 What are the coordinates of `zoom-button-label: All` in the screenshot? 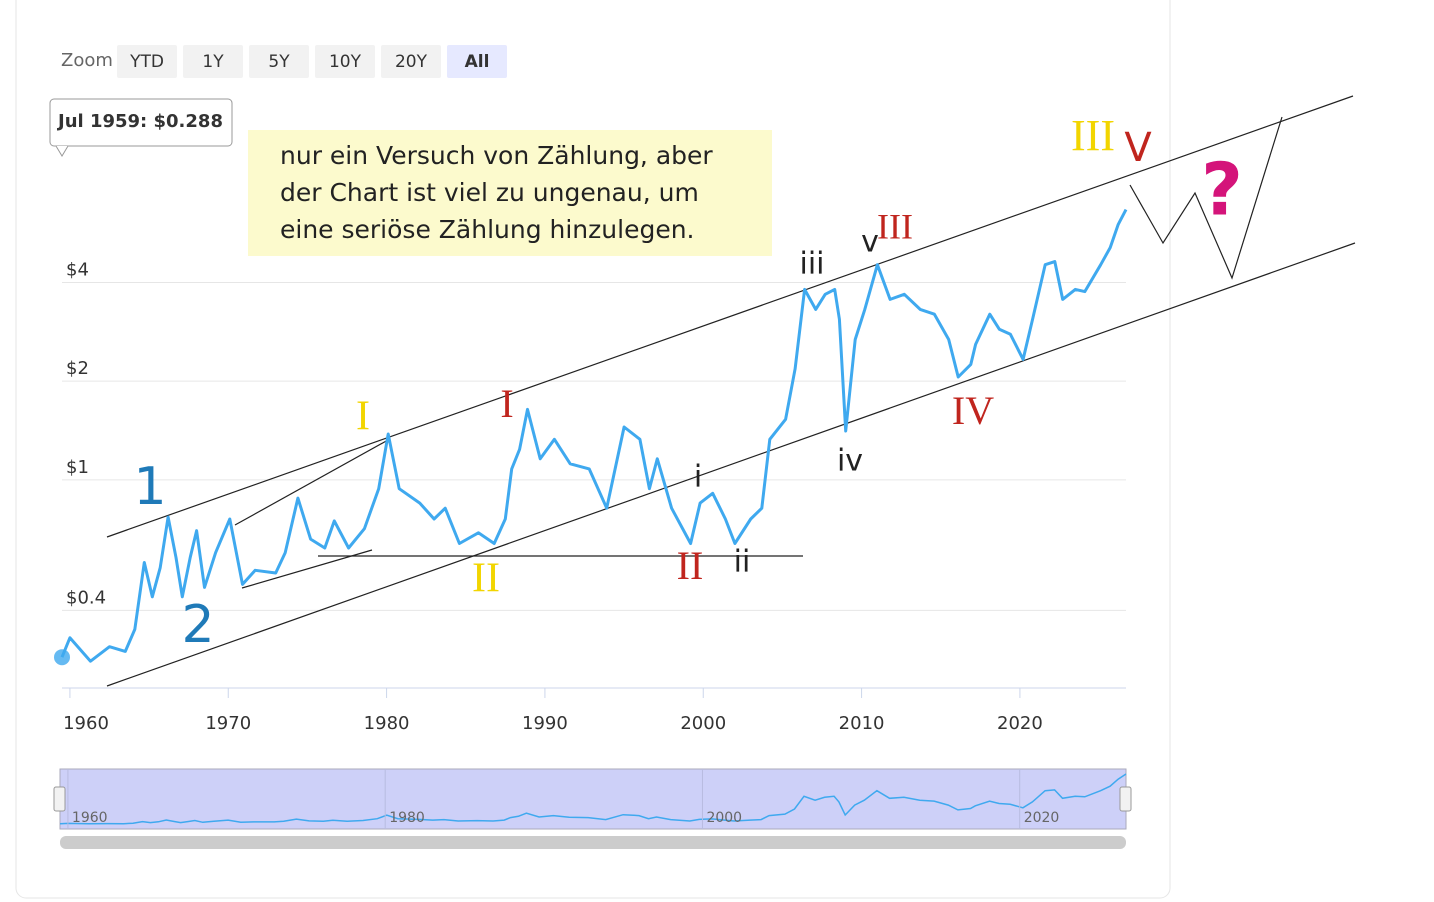 It's located at (477, 62).